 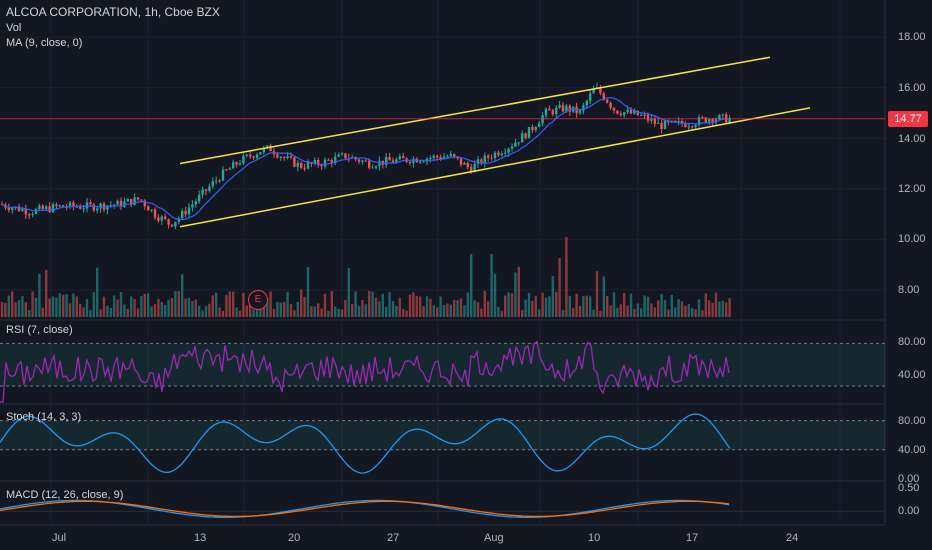 I want to click on vol-label: Vol, so click(x=14, y=28).